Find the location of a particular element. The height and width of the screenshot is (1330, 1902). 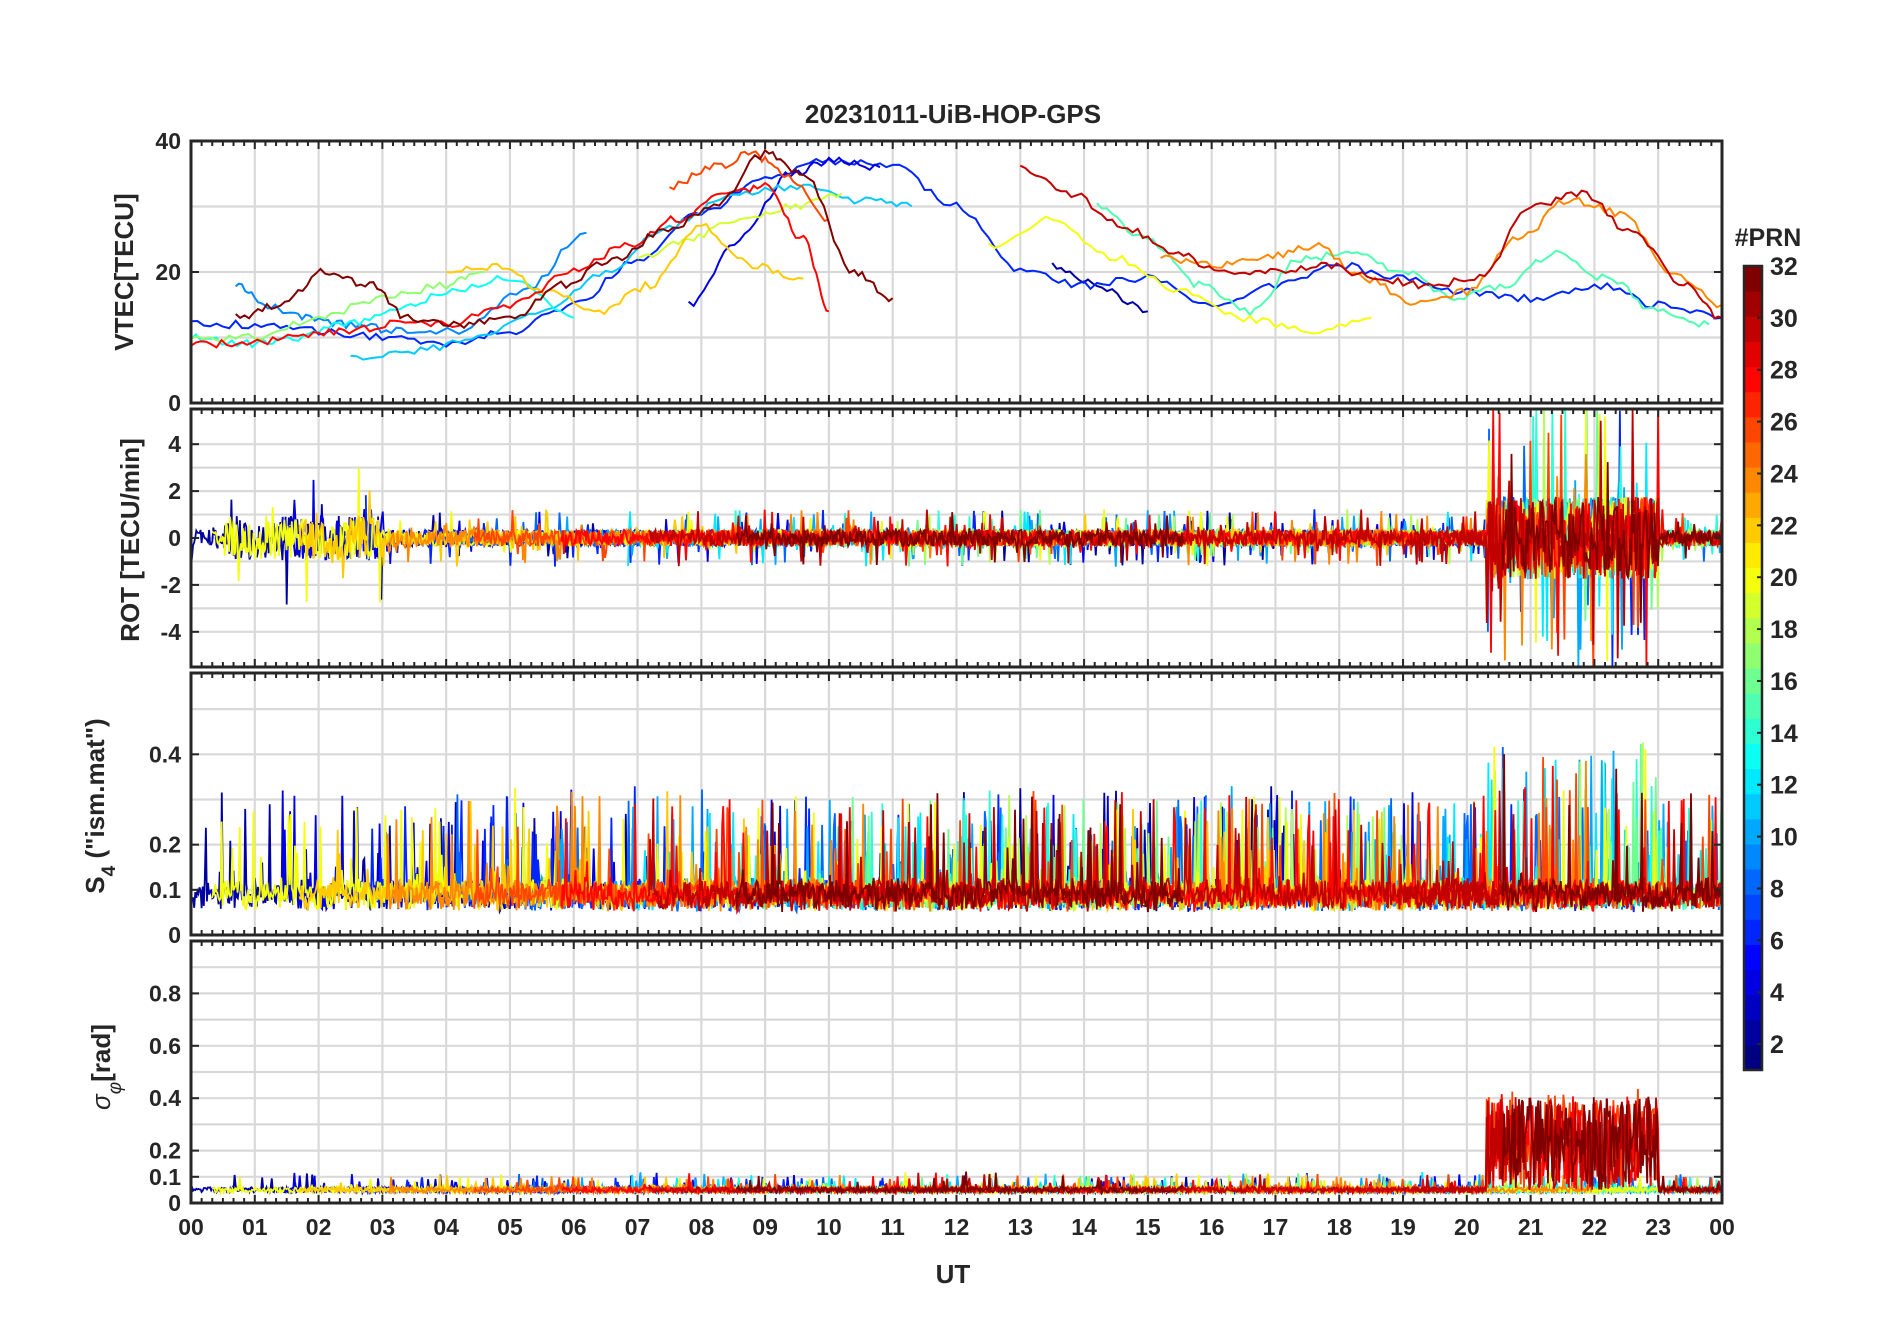

colorbar-tick-label: 8 is located at coordinates (1777, 889).